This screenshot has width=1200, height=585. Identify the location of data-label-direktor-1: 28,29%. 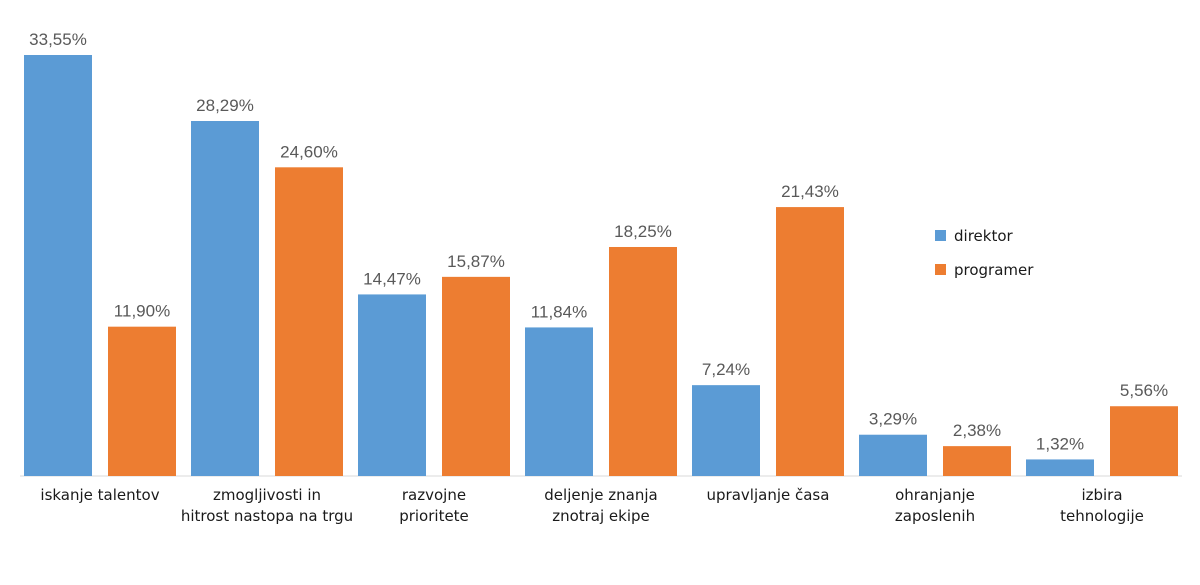
(225, 105).